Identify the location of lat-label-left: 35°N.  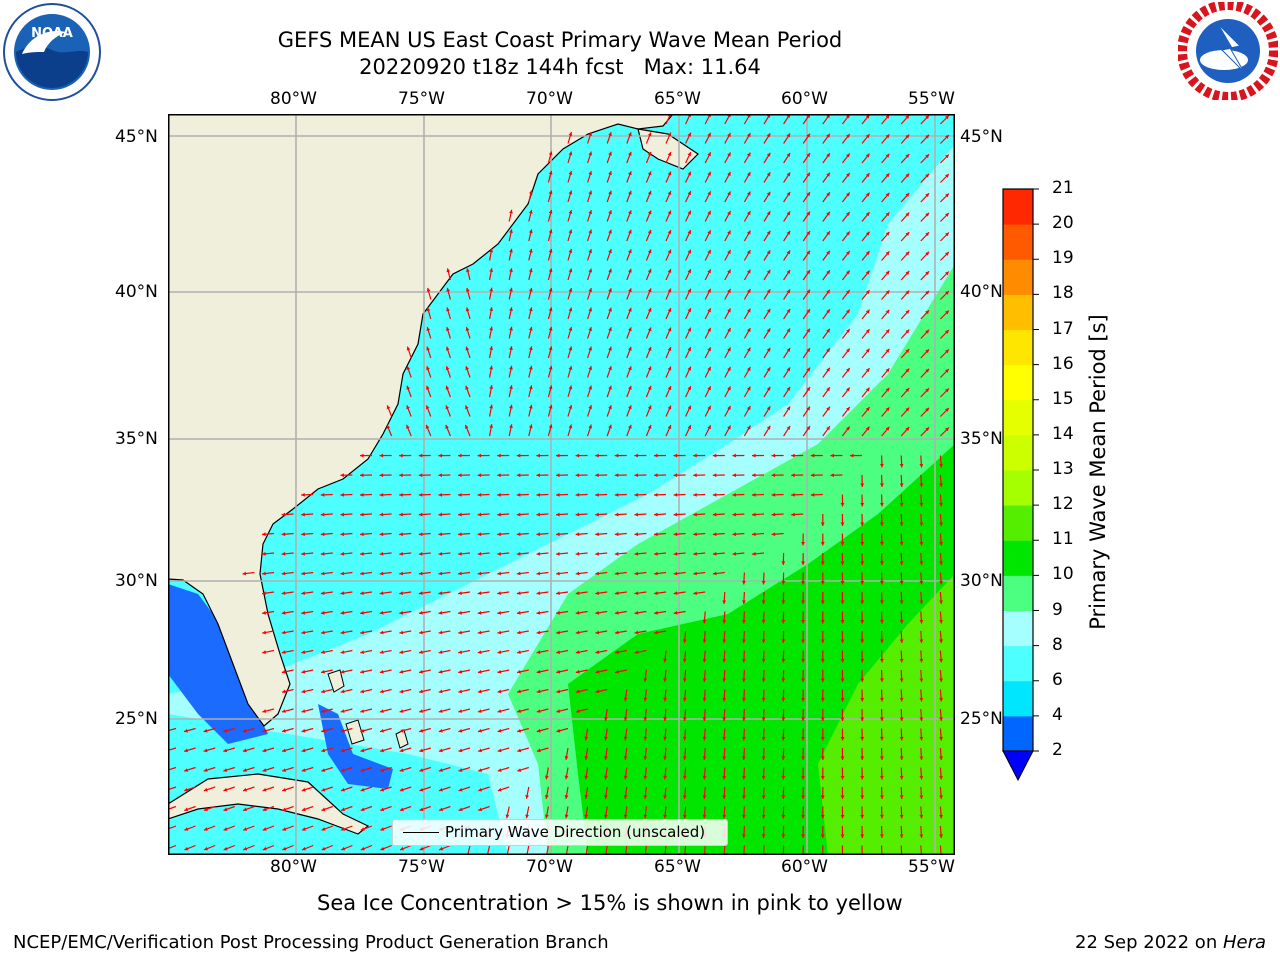
(136, 439).